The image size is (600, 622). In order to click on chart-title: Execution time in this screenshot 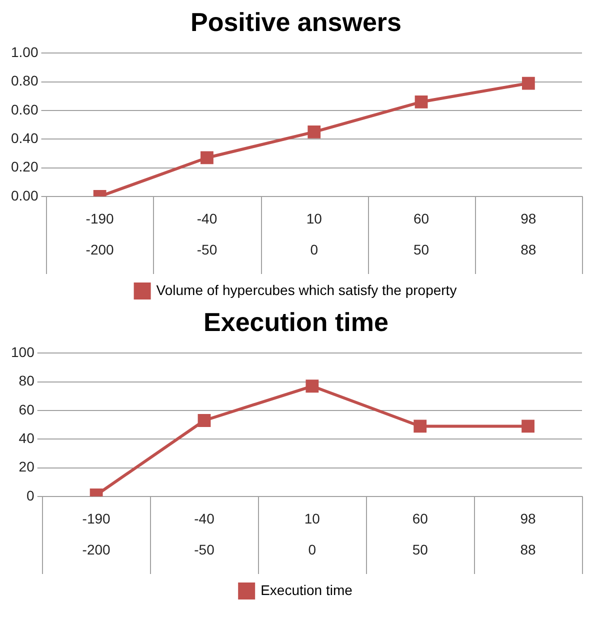, I will do `click(296, 321)`.